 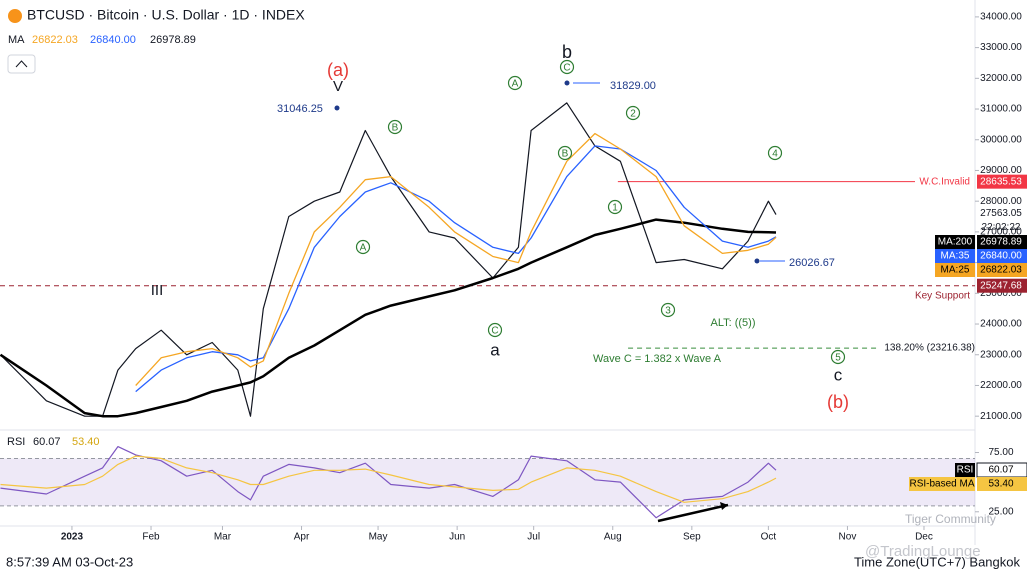 What do you see at coordinates (47, 442) in the screenshot?
I see `rsi-value: 60.07` at bounding box center [47, 442].